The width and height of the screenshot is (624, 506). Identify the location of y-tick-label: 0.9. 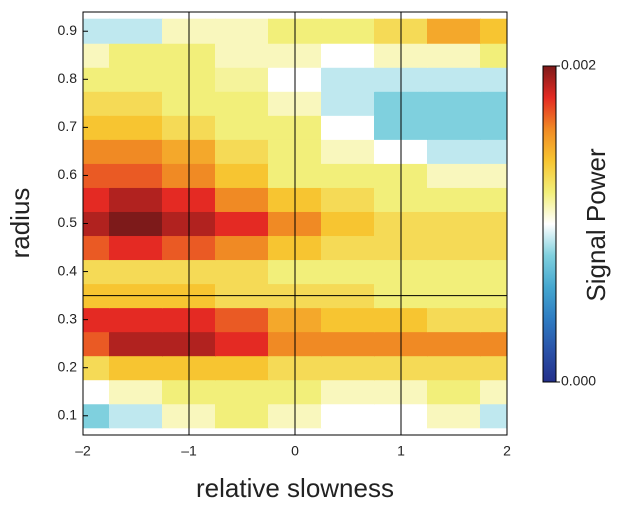
(68, 30).